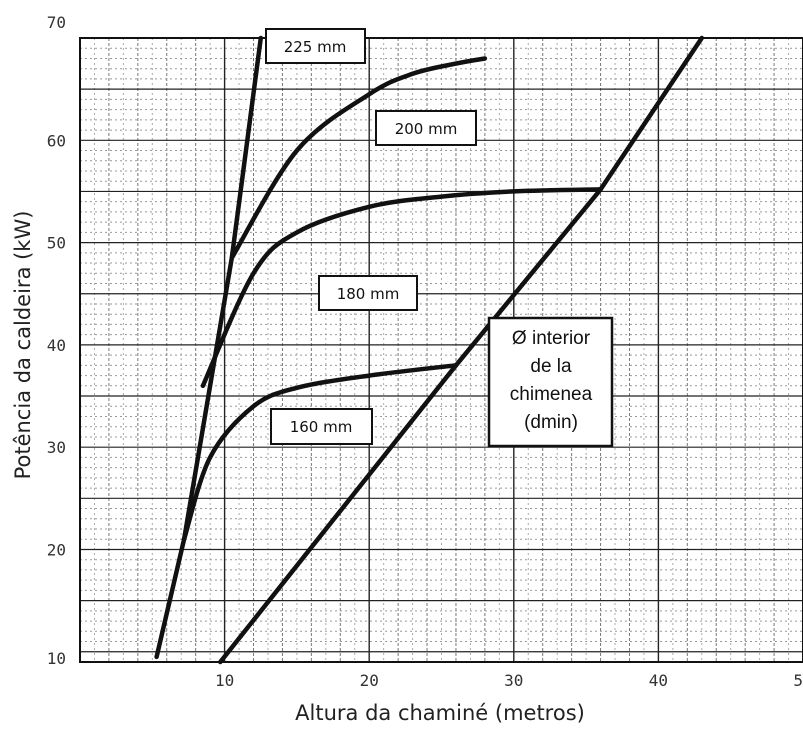 The height and width of the screenshot is (731, 803). I want to click on x-tick-label: 20, so click(369, 680).